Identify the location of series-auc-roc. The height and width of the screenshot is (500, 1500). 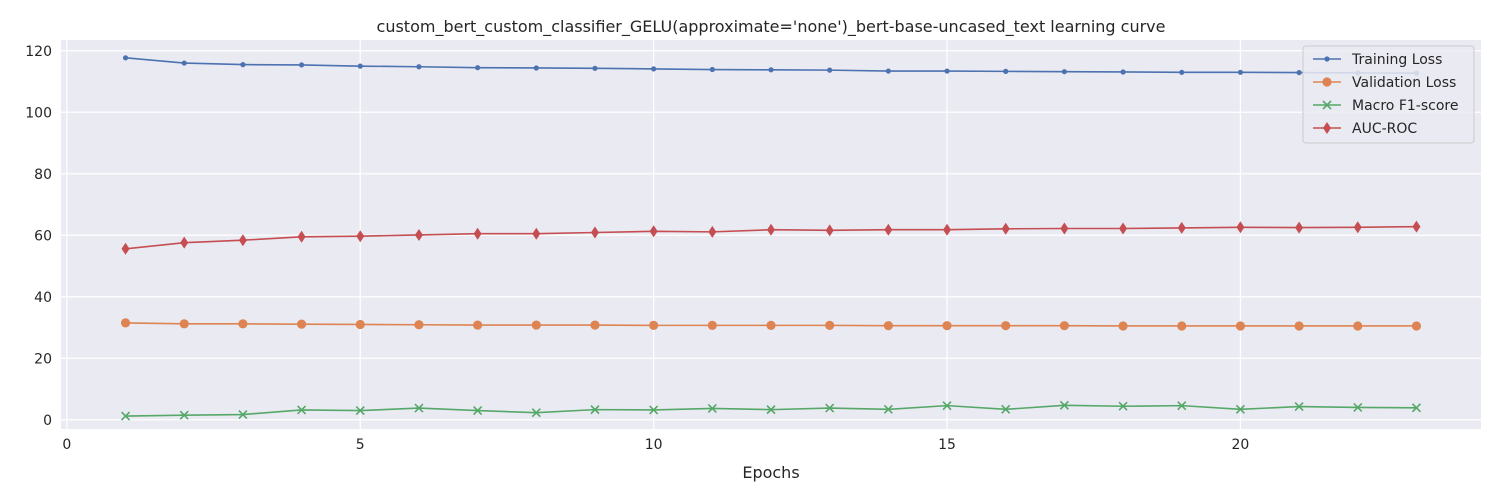
(771, 237).